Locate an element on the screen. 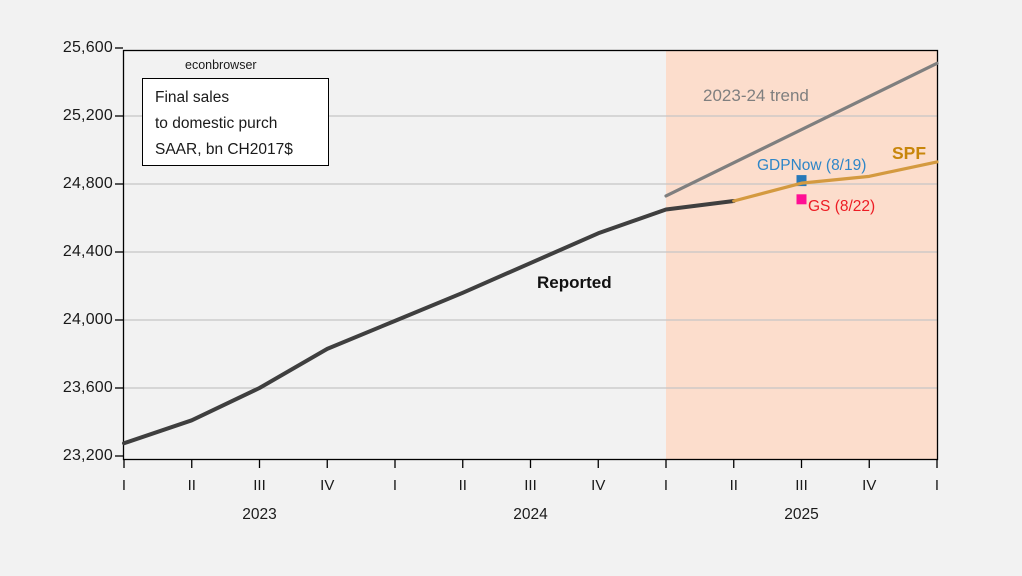 The image size is (1022, 576). axis-title-line-3: SAAR, bn CH2017$ is located at coordinates (224, 149).